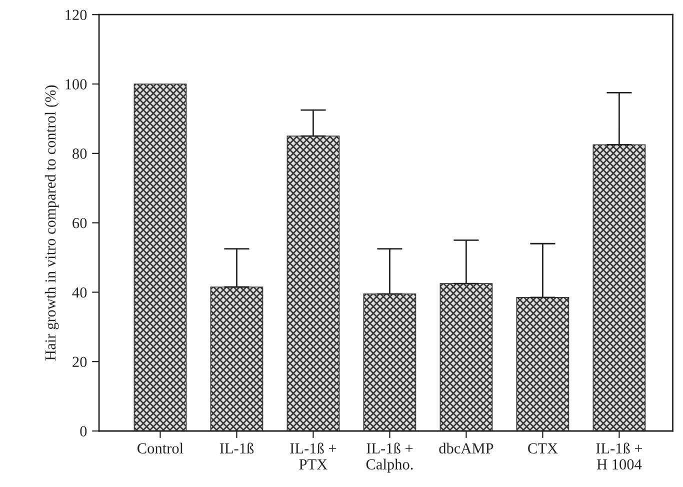  What do you see at coordinates (619, 456) in the screenshot?
I see `x-tick-label: IL-1ß + H 1004` at bounding box center [619, 456].